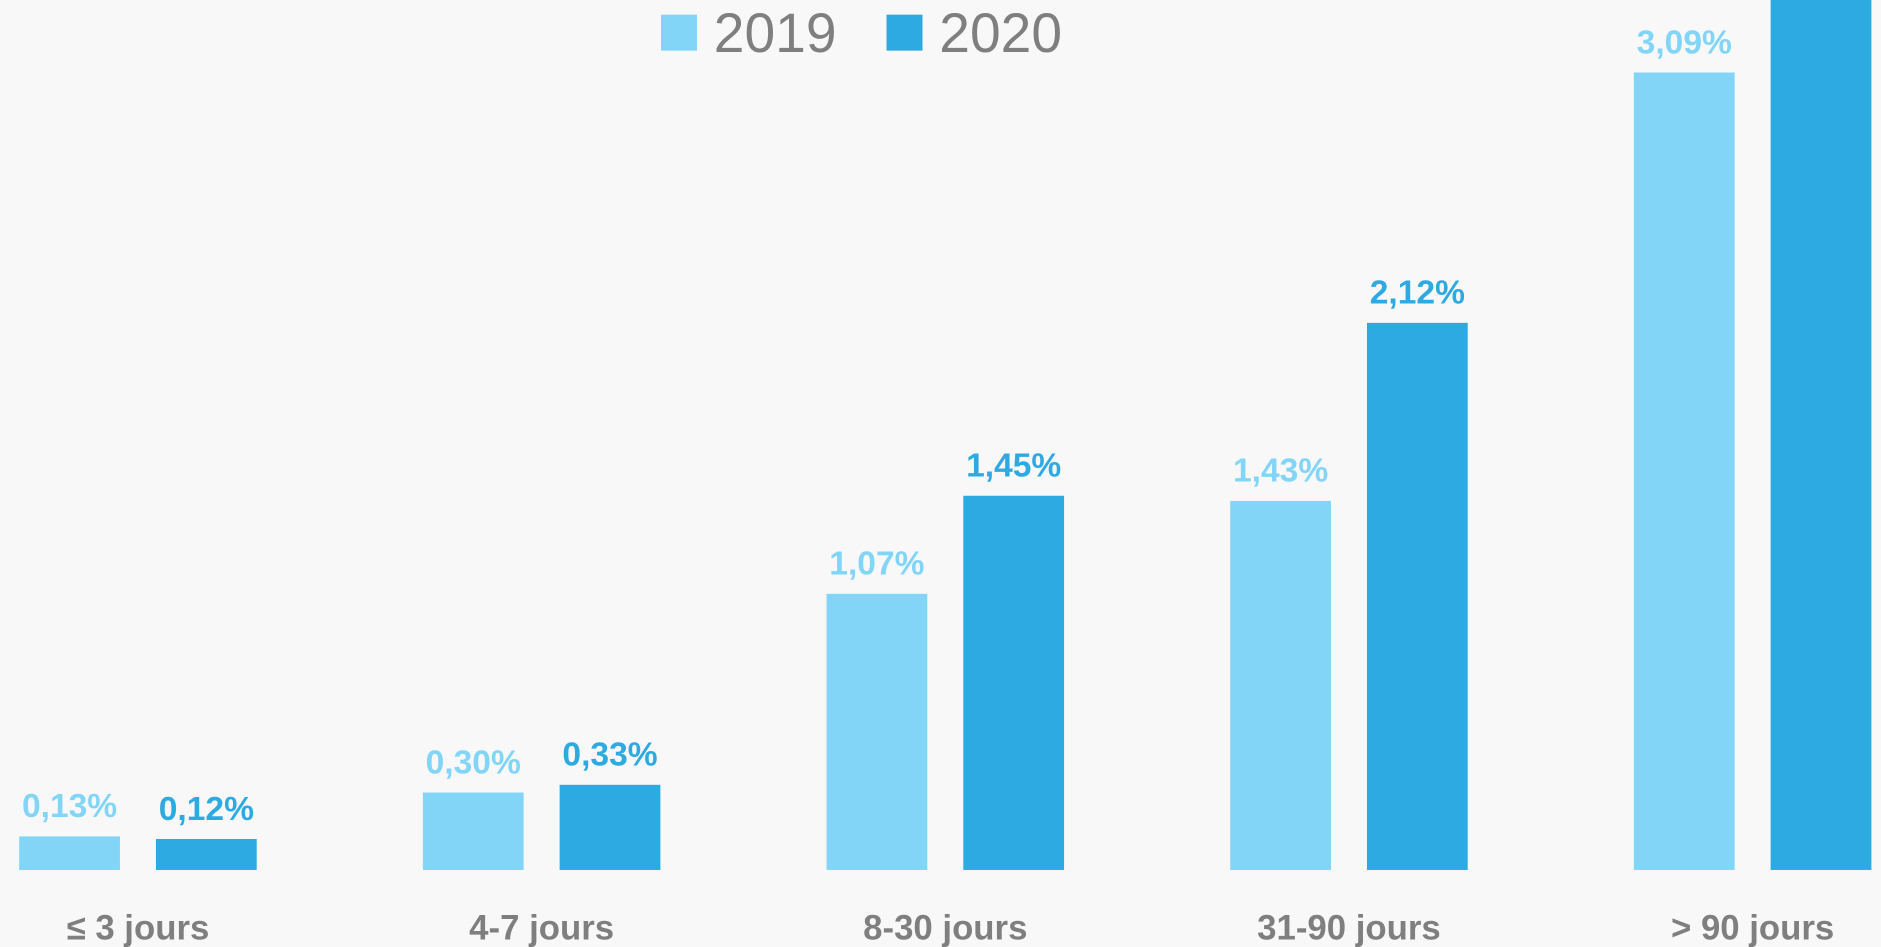 This screenshot has width=1881, height=947. What do you see at coordinates (138, 928) in the screenshot?
I see `x-tick-label: ≤ 3 jours` at bounding box center [138, 928].